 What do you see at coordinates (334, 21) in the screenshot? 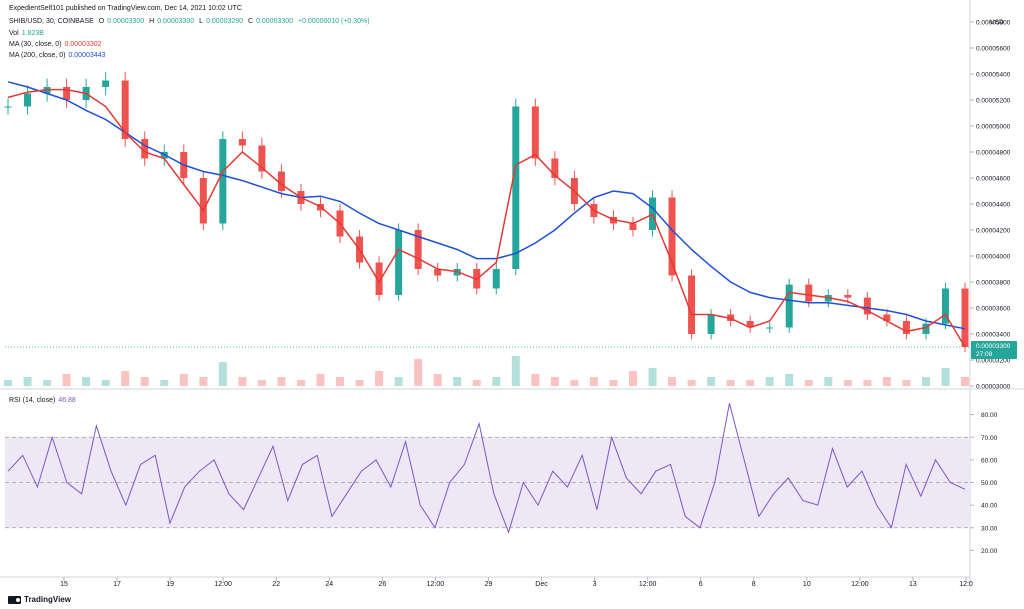
I see `change-value: +0.00000010 (+0.30%)` at bounding box center [334, 21].